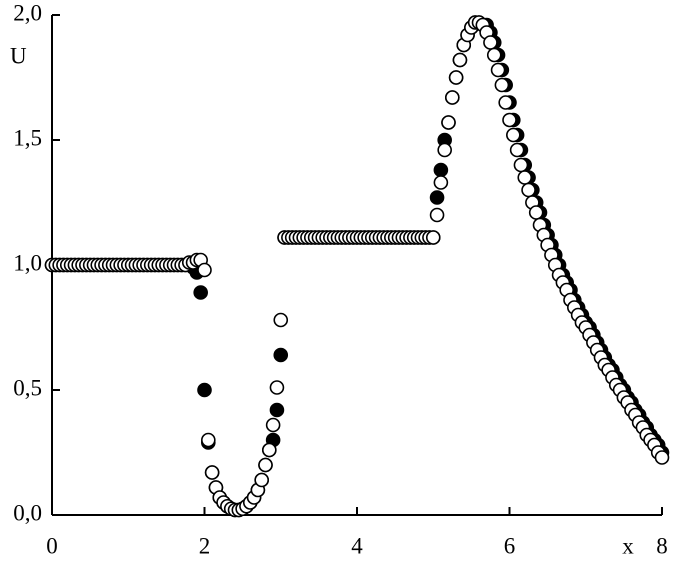  What do you see at coordinates (27, 12) in the screenshot?
I see `y-tick-label: 2,0` at bounding box center [27, 12].